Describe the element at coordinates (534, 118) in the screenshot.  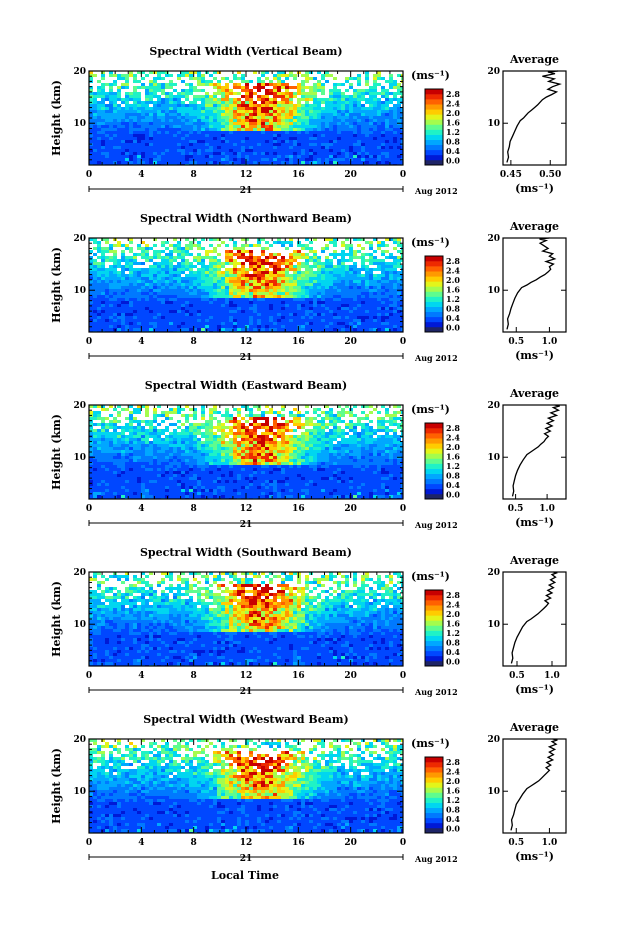
I see `average-frame` at that location.